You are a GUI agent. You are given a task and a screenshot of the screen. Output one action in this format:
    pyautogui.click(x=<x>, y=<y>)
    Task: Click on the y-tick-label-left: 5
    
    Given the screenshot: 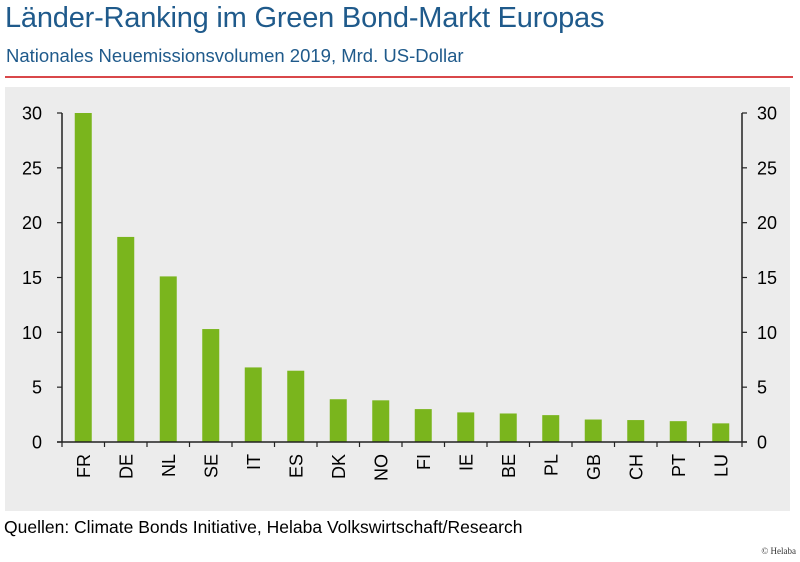 What is the action you would take?
    pyautogui.click(x=37, y=388)
    